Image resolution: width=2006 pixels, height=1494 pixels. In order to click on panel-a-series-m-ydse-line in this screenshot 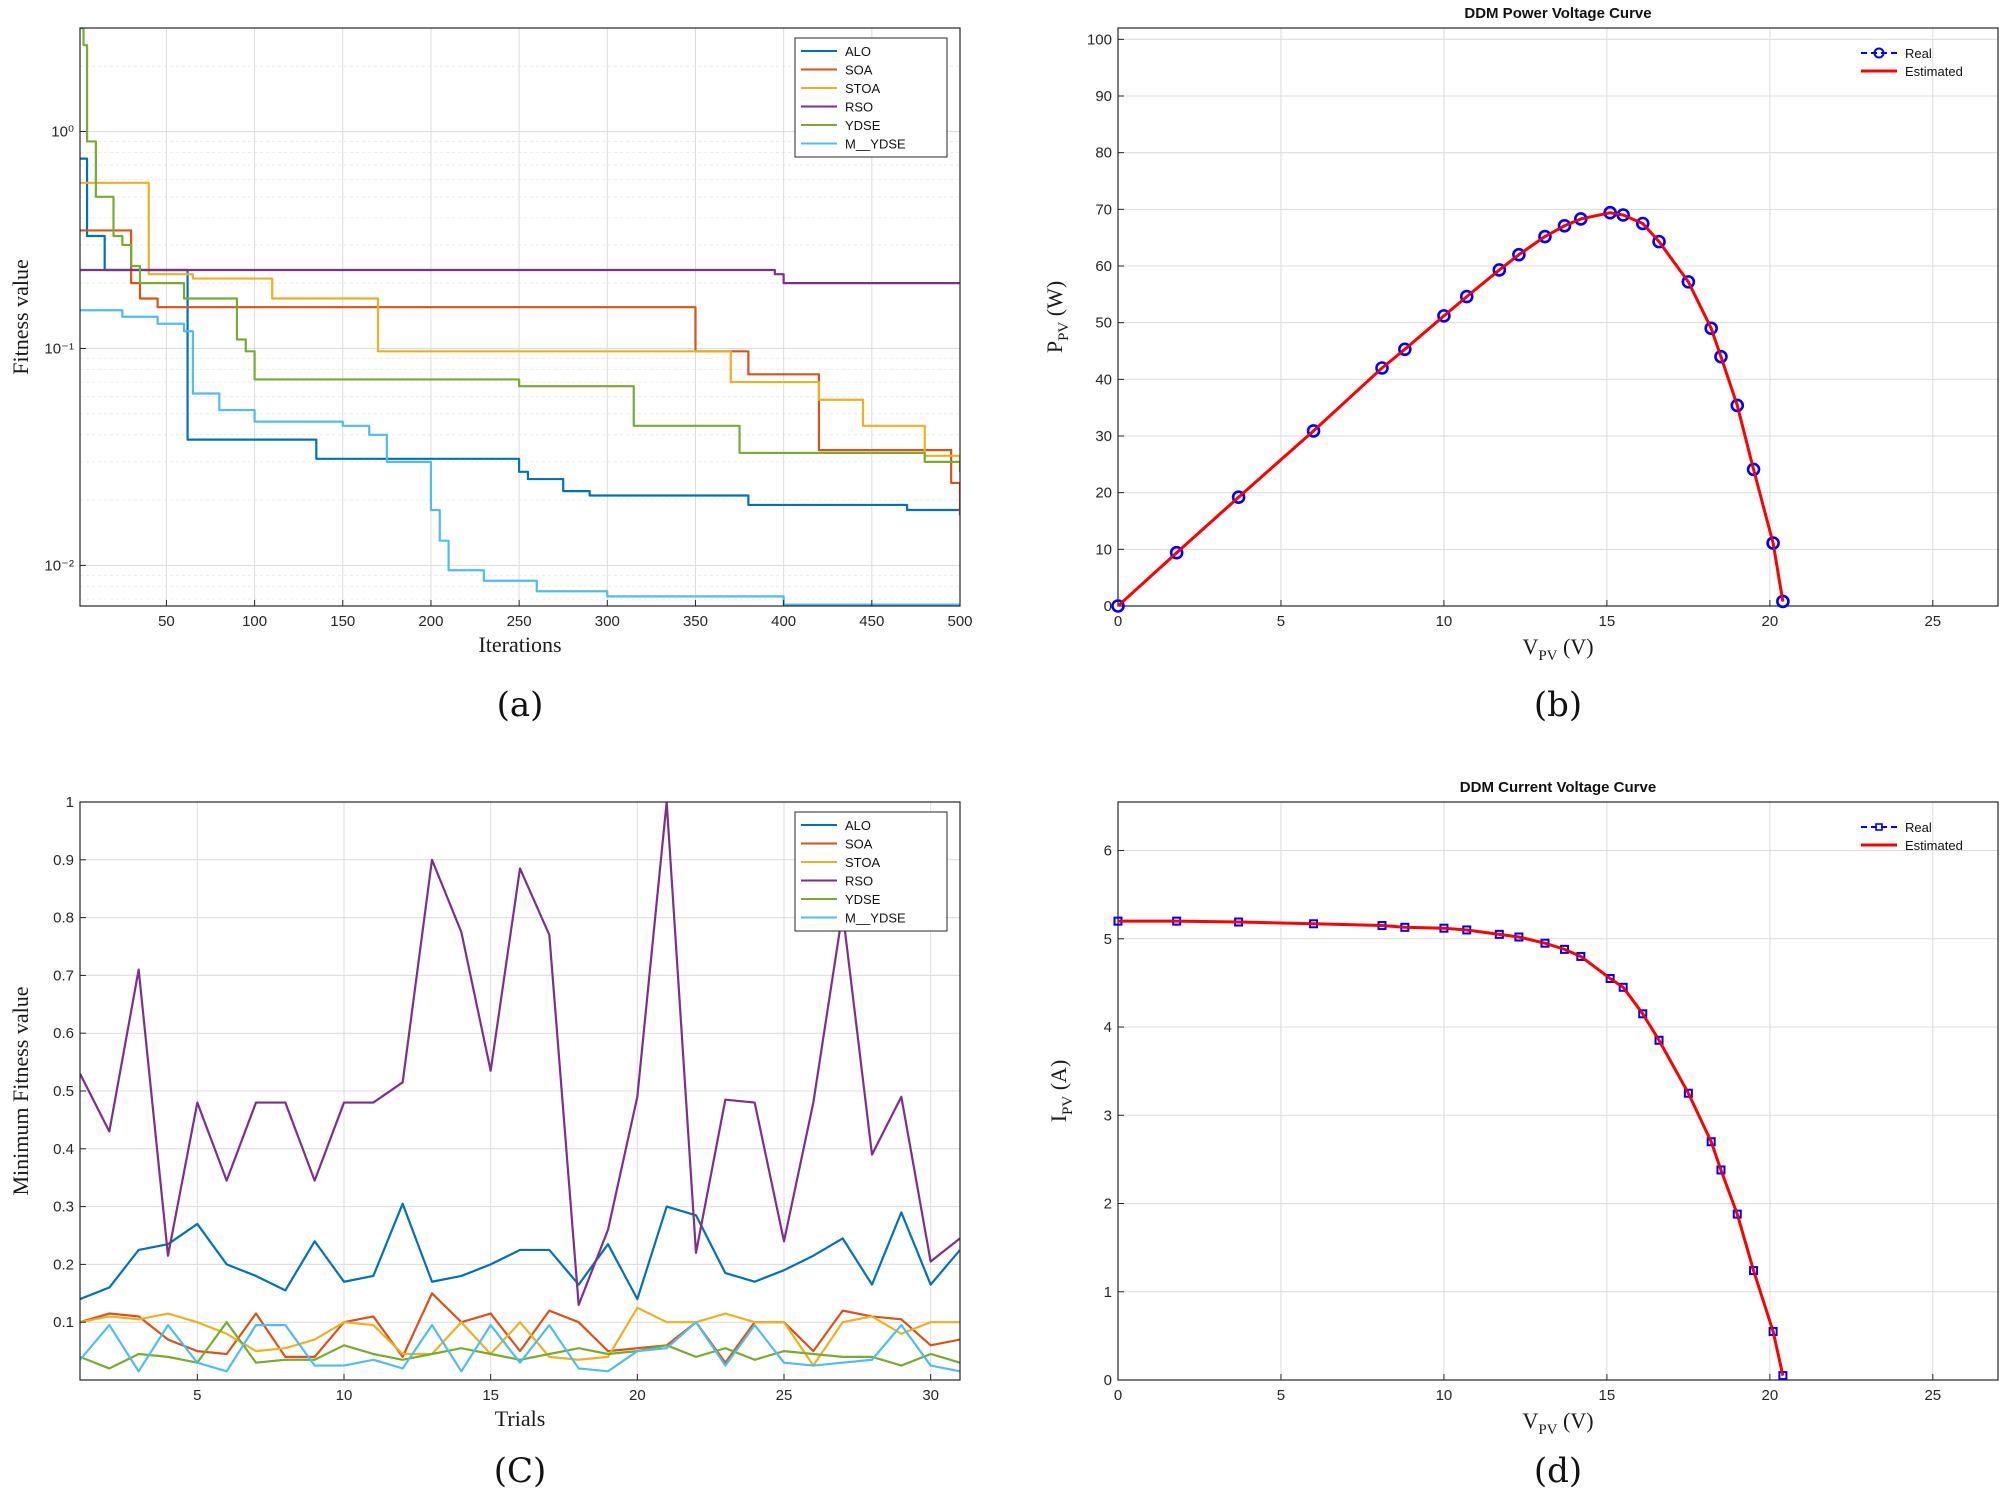, I will do `click(520, 457)`.